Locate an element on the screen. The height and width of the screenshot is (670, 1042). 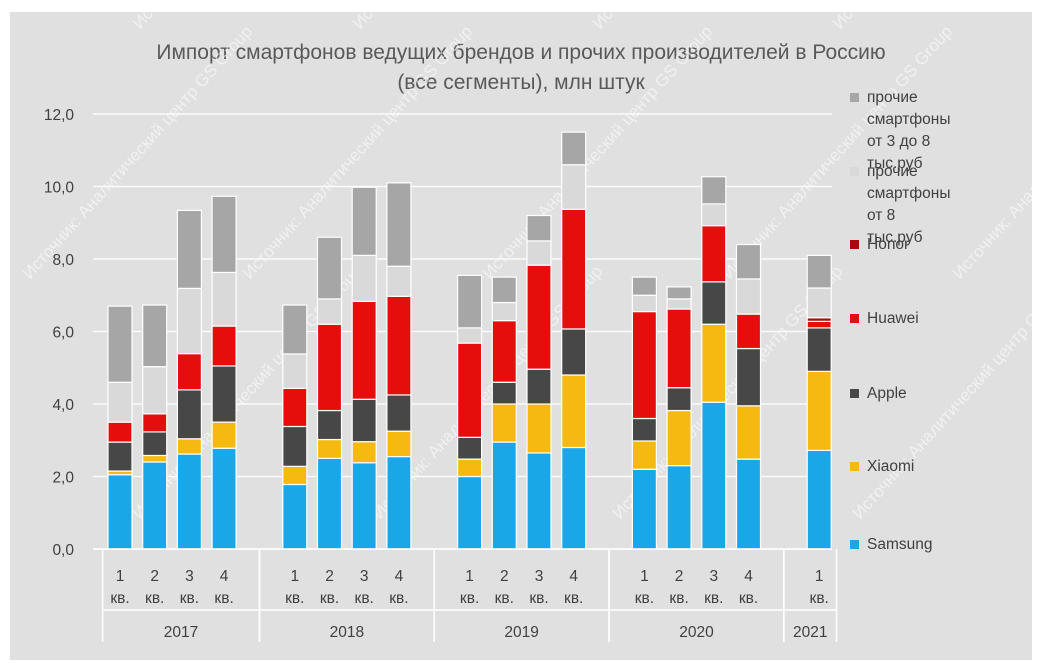
y-tick-label: 8,0 is located at coordinates (63, 260).